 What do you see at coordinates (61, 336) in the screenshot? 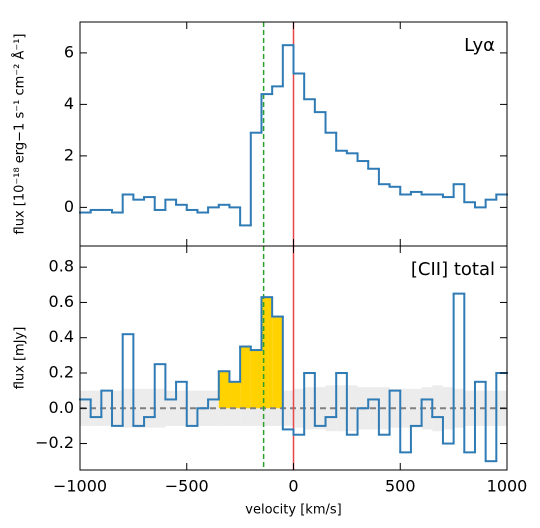
I see `y-tick-label: 0.4` at bounding box center [61, 336].